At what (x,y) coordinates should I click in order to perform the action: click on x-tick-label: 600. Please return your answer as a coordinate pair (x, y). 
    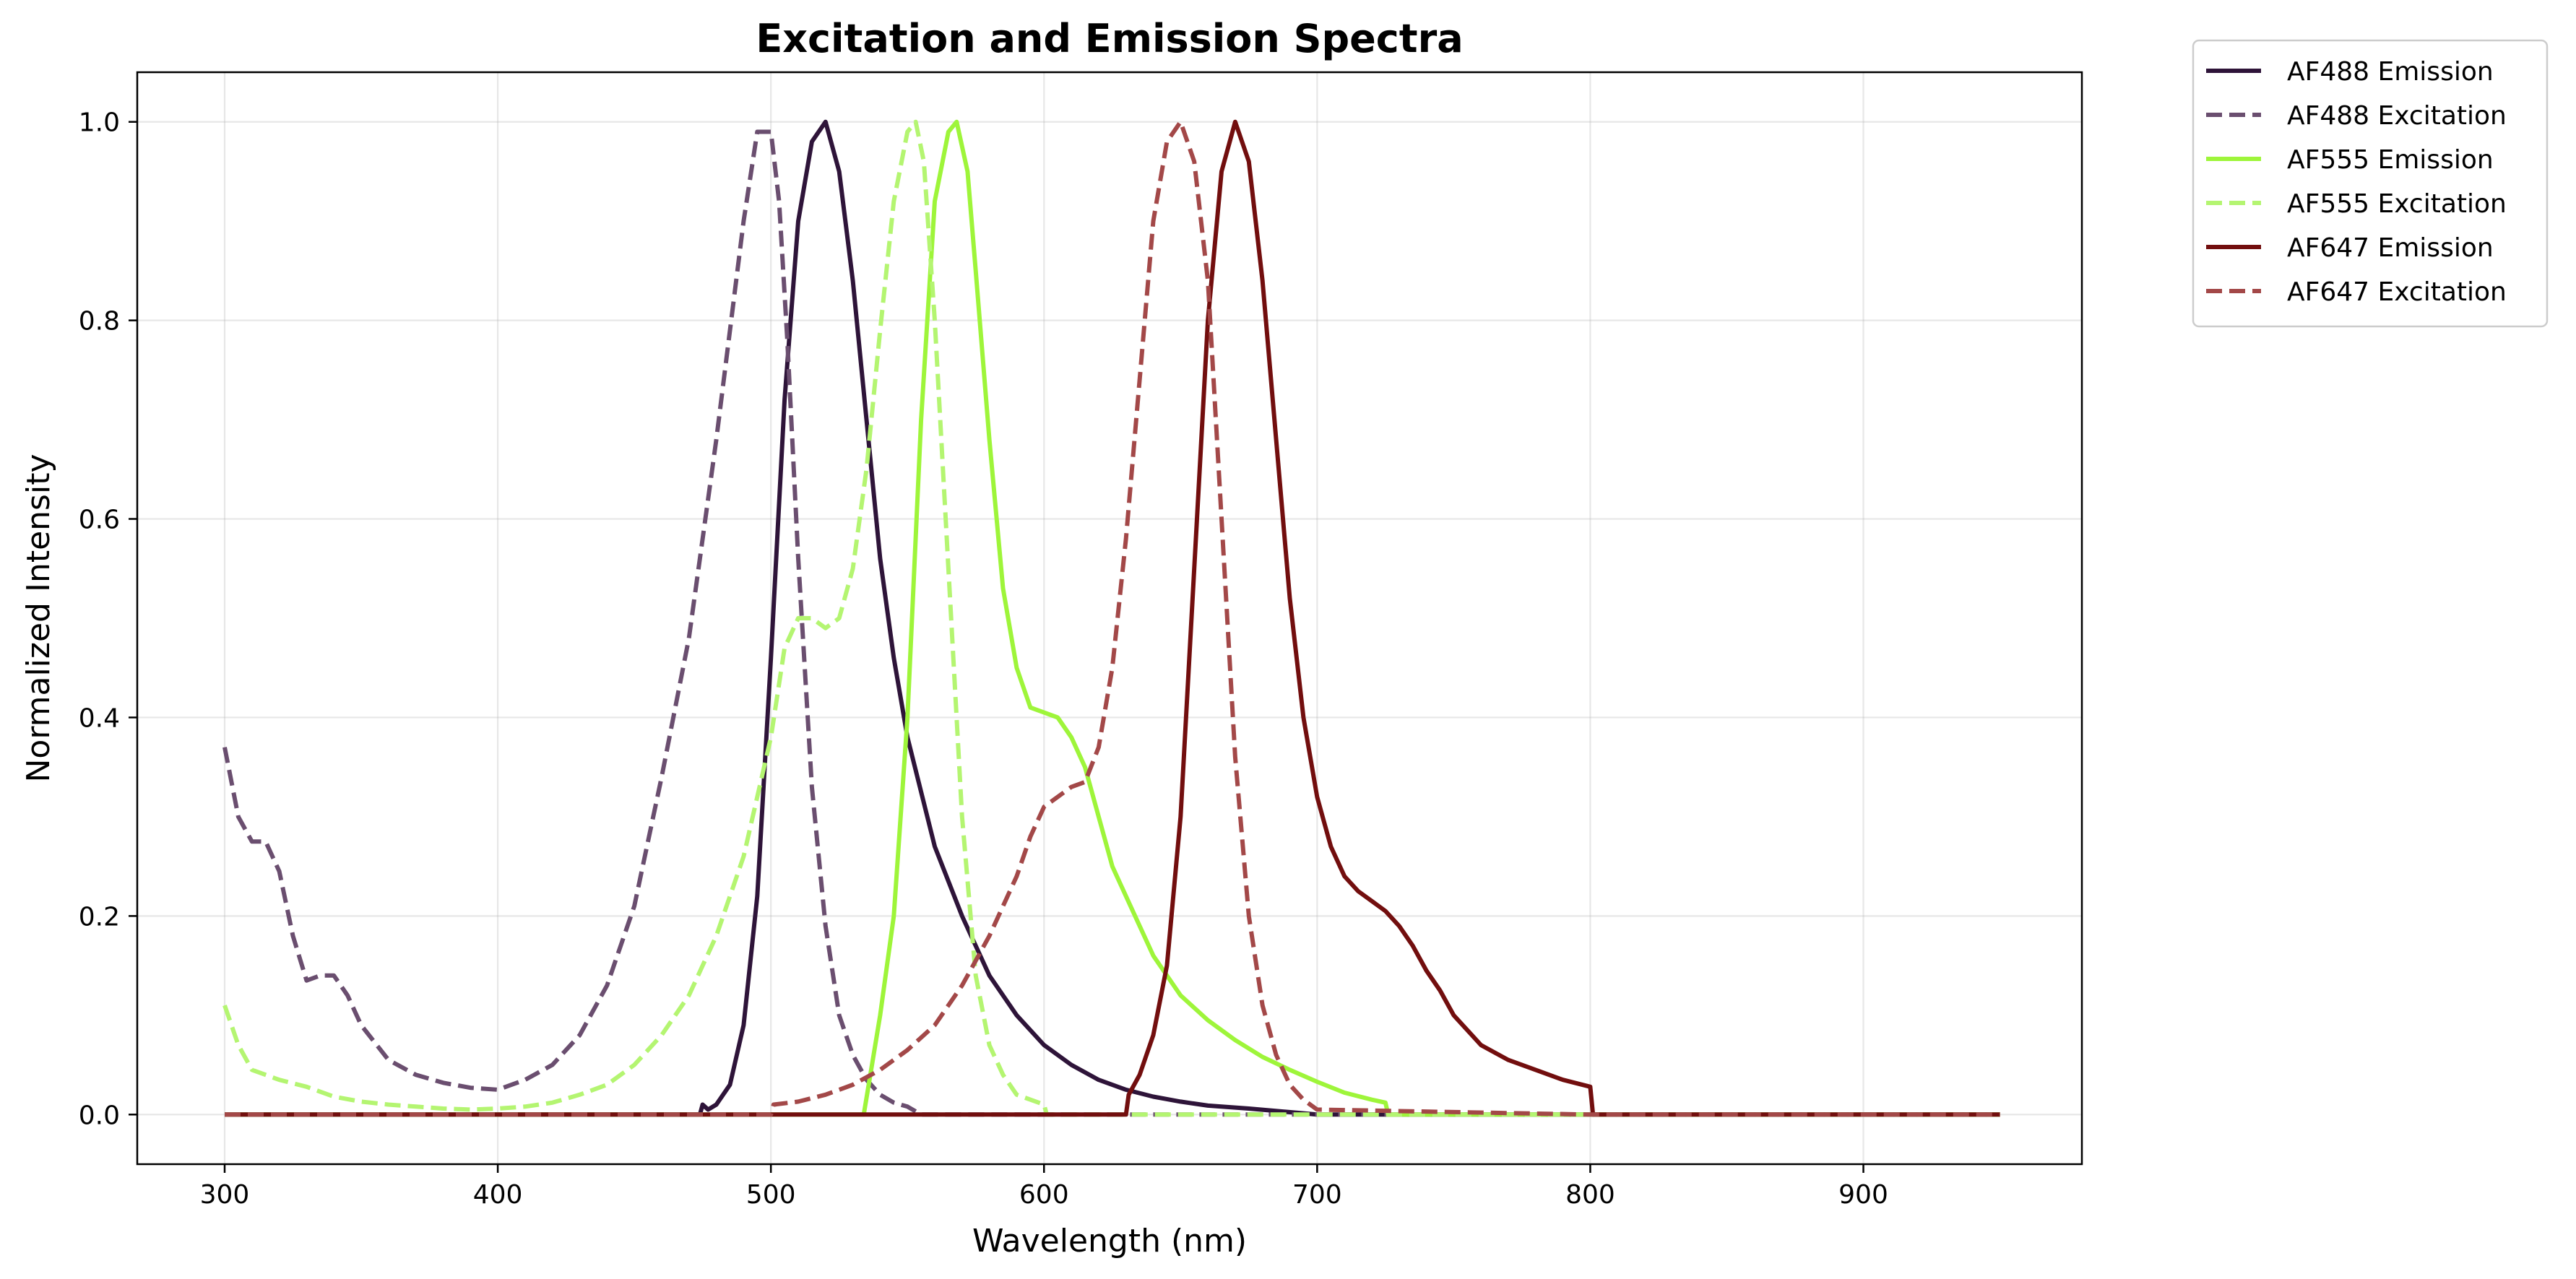
    Looking at the image, I should click on (1044, 1195).